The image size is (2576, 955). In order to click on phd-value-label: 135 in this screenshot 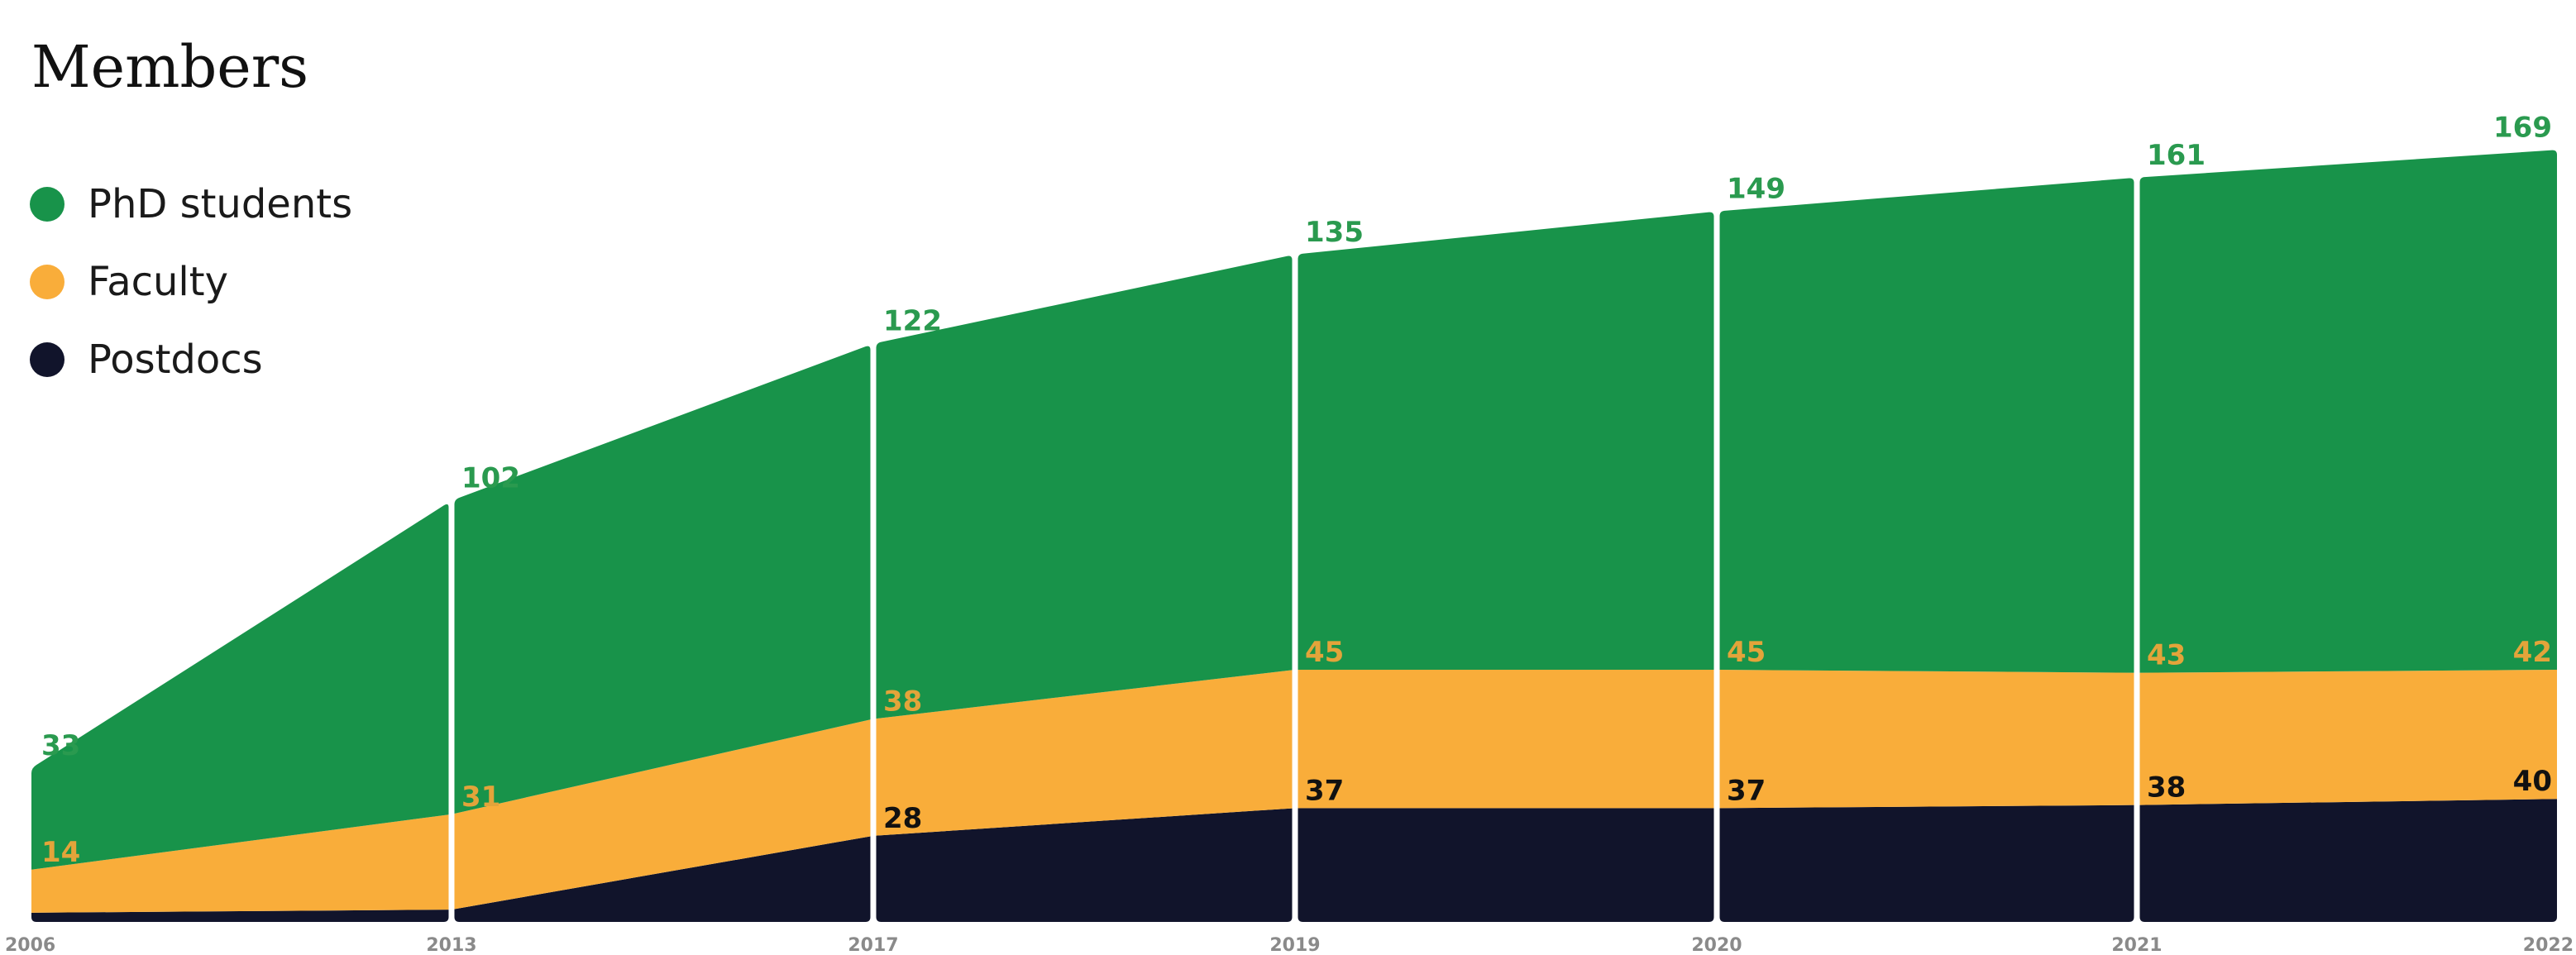, I will do `click(1334, 232)`.